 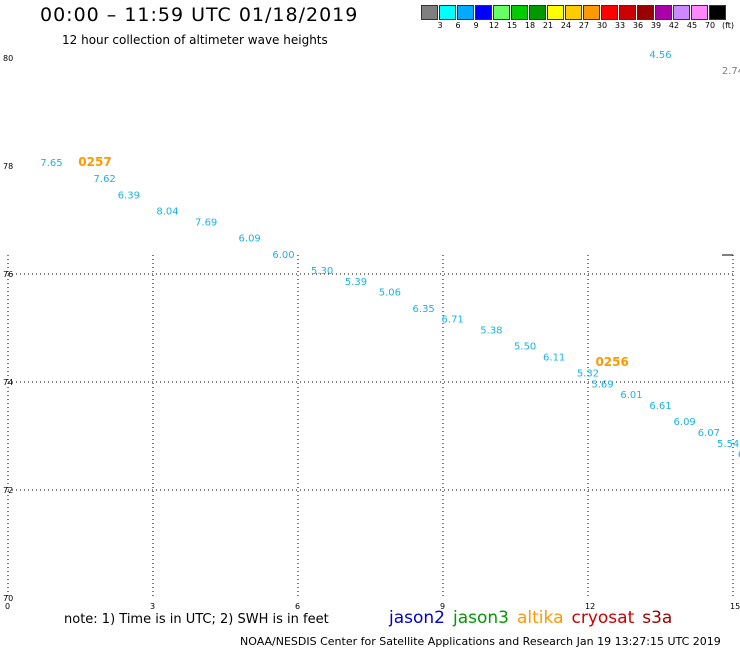 What do you see at coordinates (152, 606) in the screenshot?
I see `longitude-tick-label: 3` at bounding box center [152, 606].